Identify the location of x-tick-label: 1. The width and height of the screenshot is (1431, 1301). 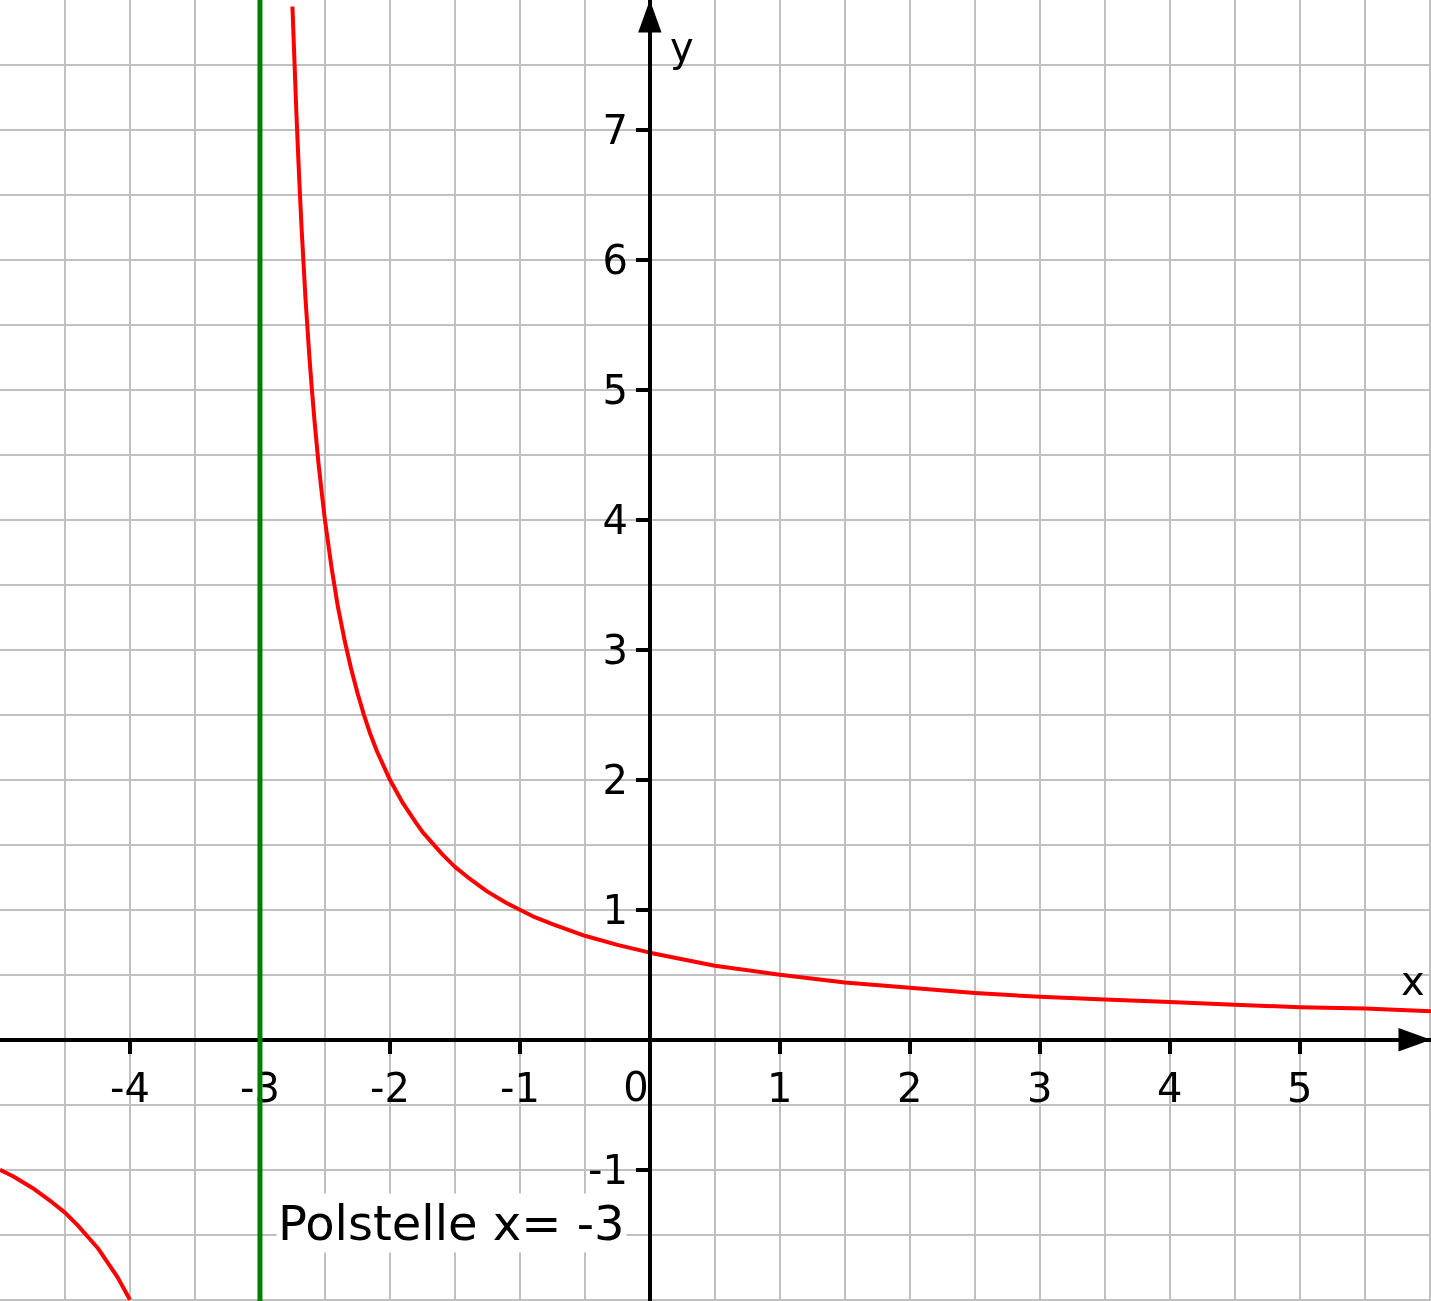
(780, 1087).